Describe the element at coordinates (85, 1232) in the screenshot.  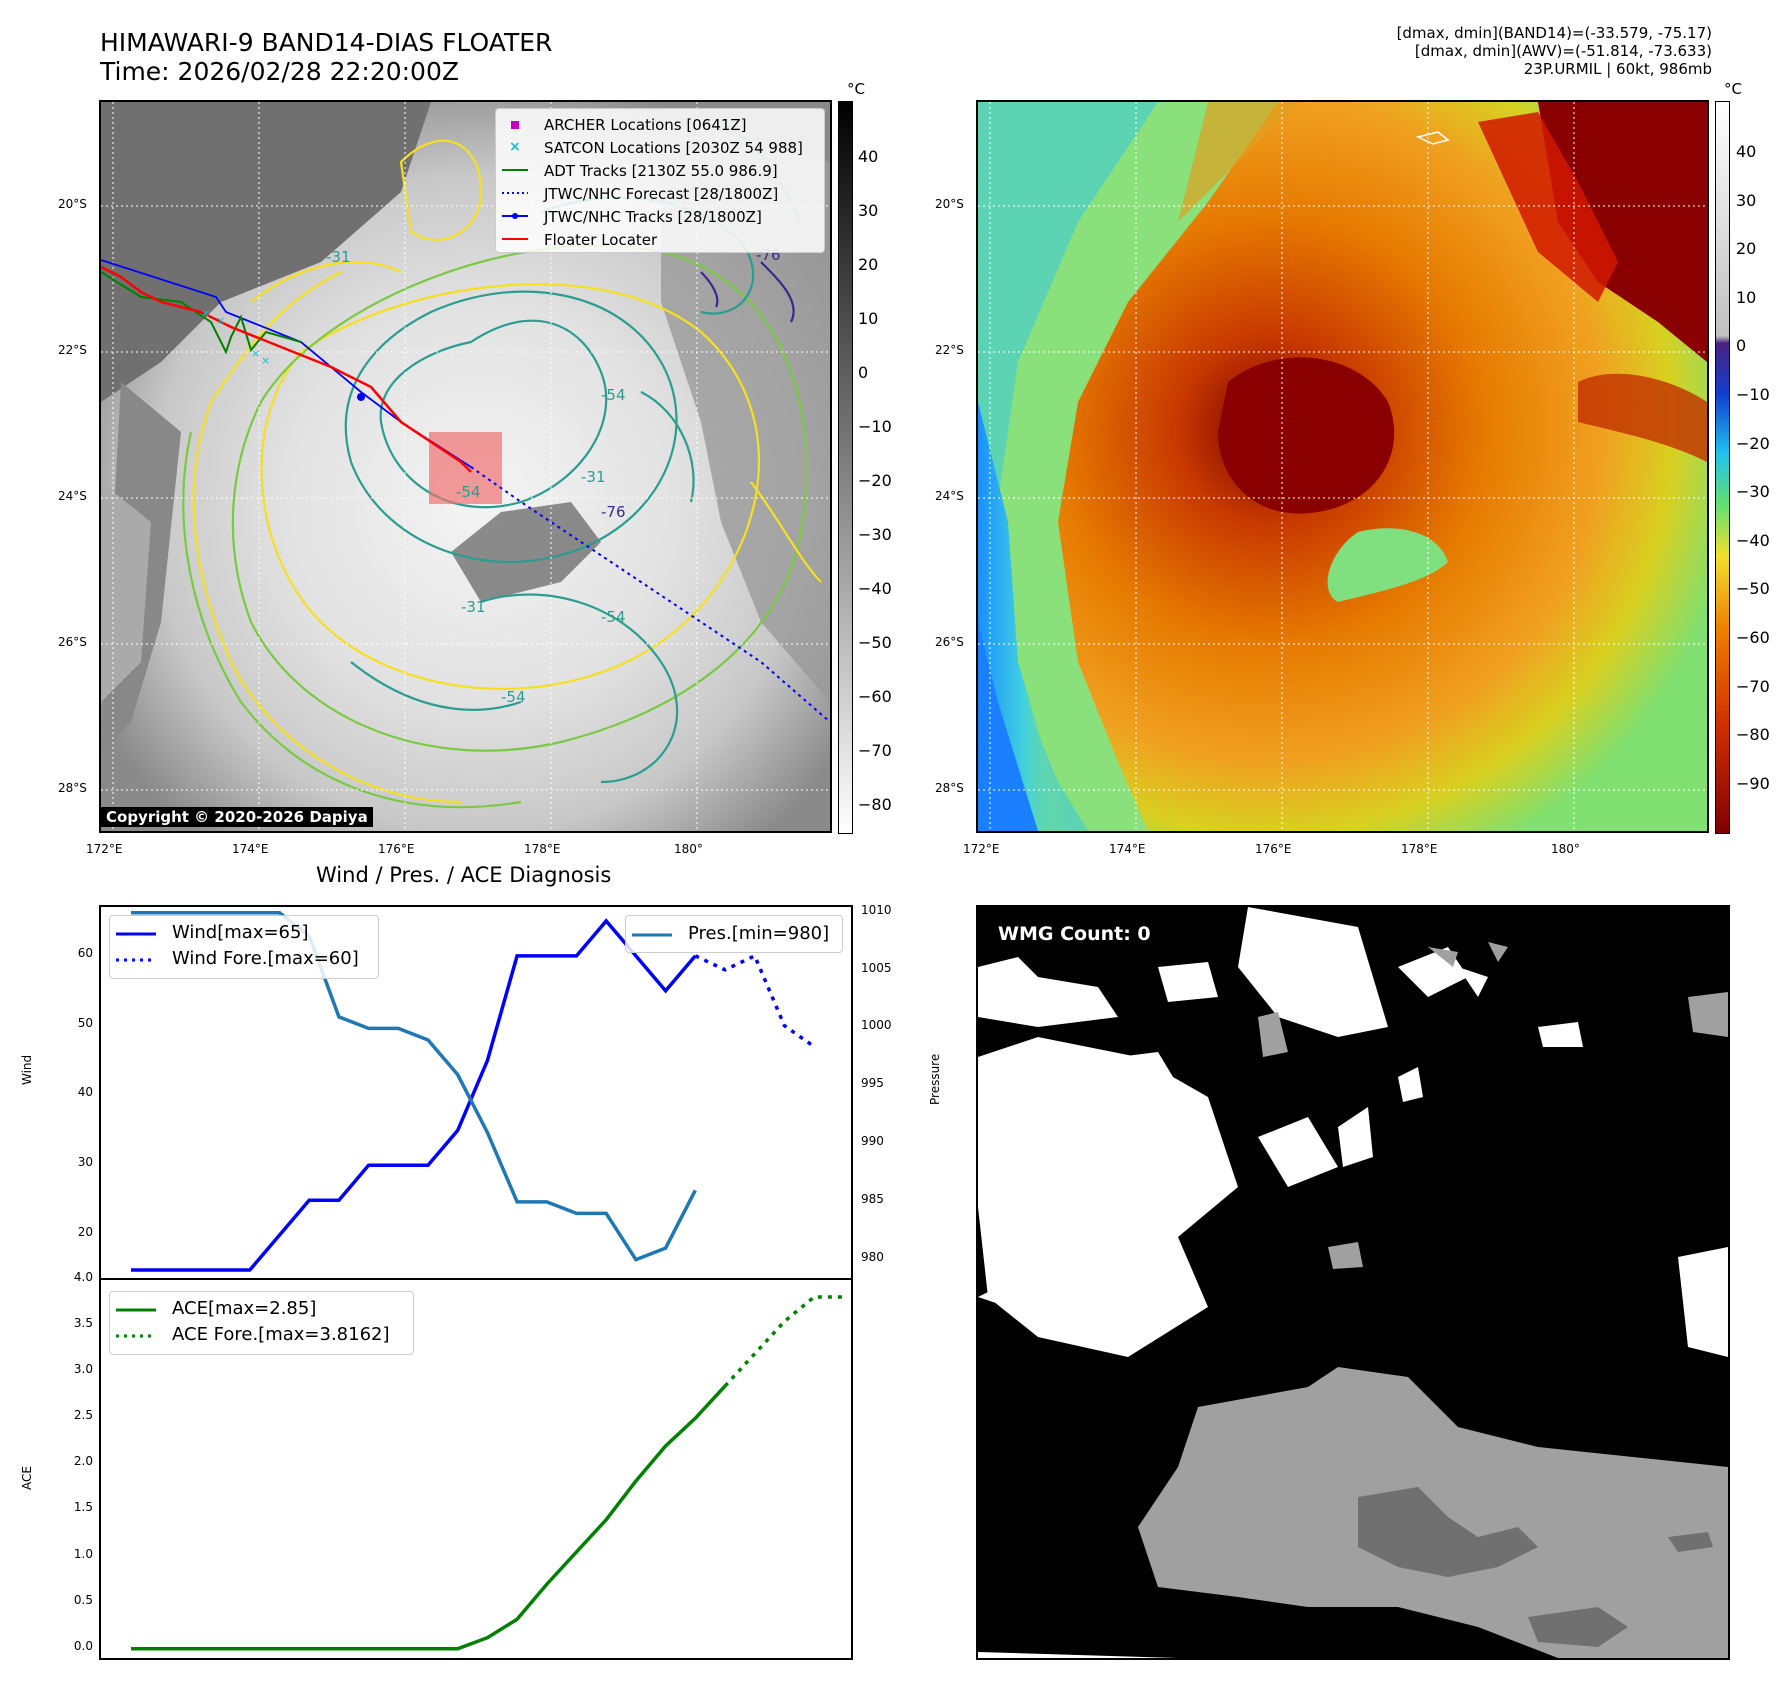
I see `wind-tick: 20` at that location.